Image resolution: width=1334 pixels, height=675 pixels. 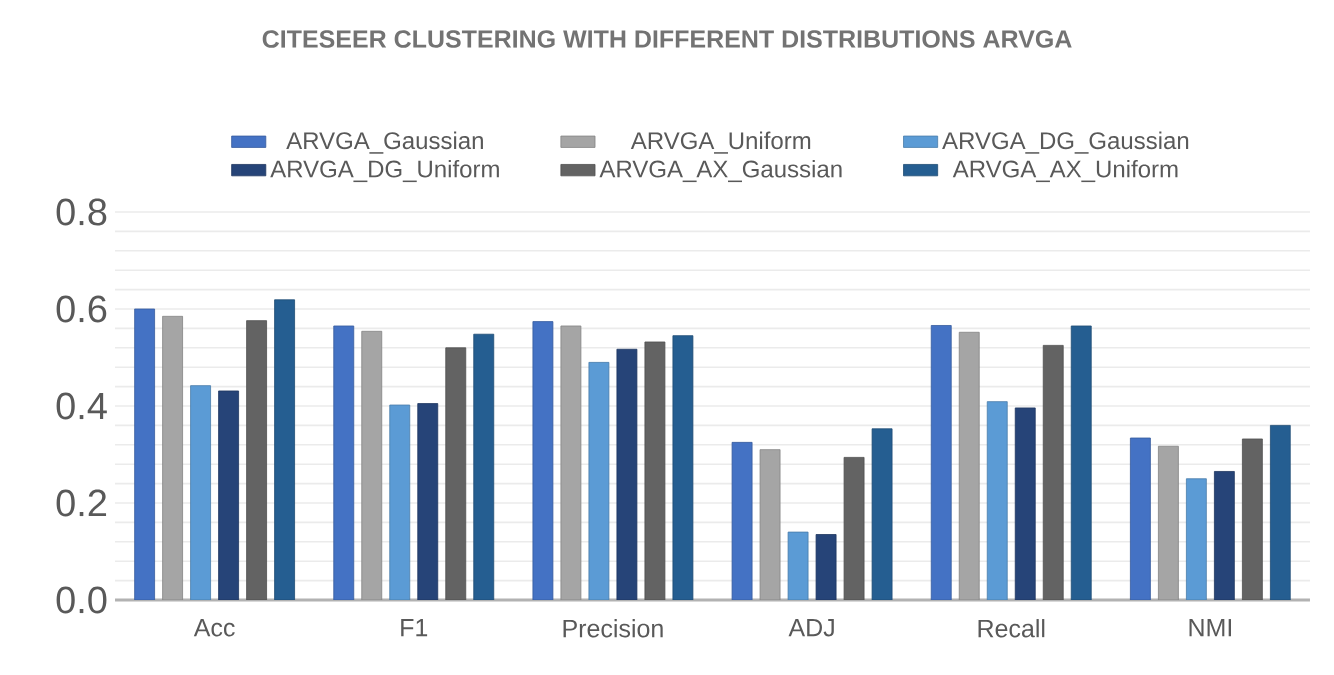 I want to click on y-tick-label: 0.8, so click(x=81, y=212).